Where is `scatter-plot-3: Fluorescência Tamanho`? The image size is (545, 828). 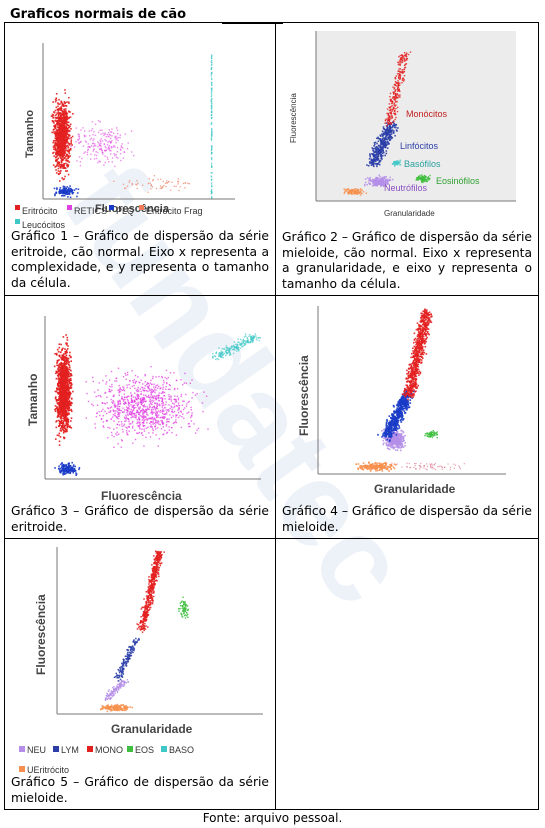
scatter-plot-3: Fluorescência Tamanho is located at coordinates (143, 409).